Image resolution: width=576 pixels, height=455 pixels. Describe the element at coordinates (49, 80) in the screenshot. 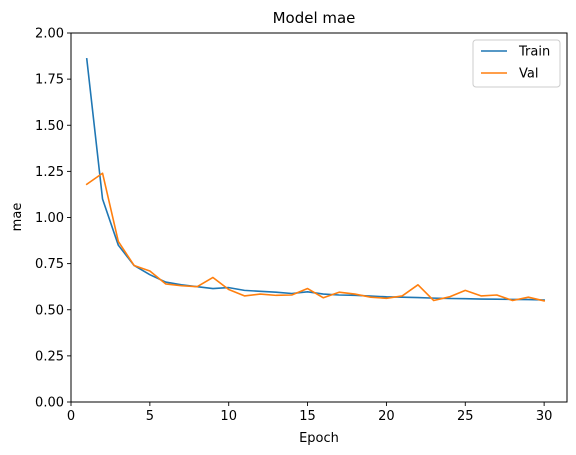

I see `y-tick-label: 1.75` at that location.